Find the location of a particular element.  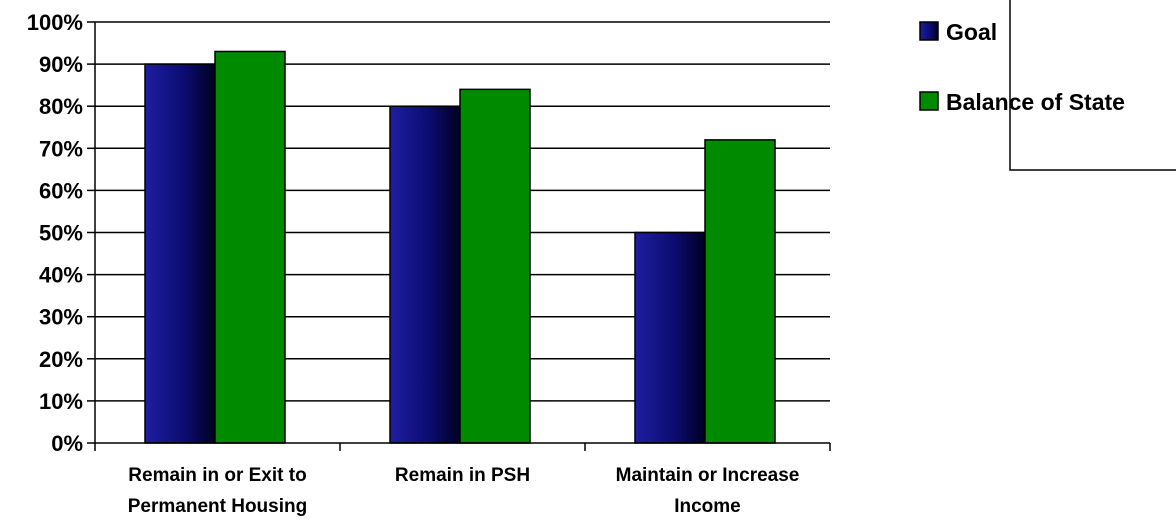

y-tick-label: 0% is located at coordinates (67, 443).